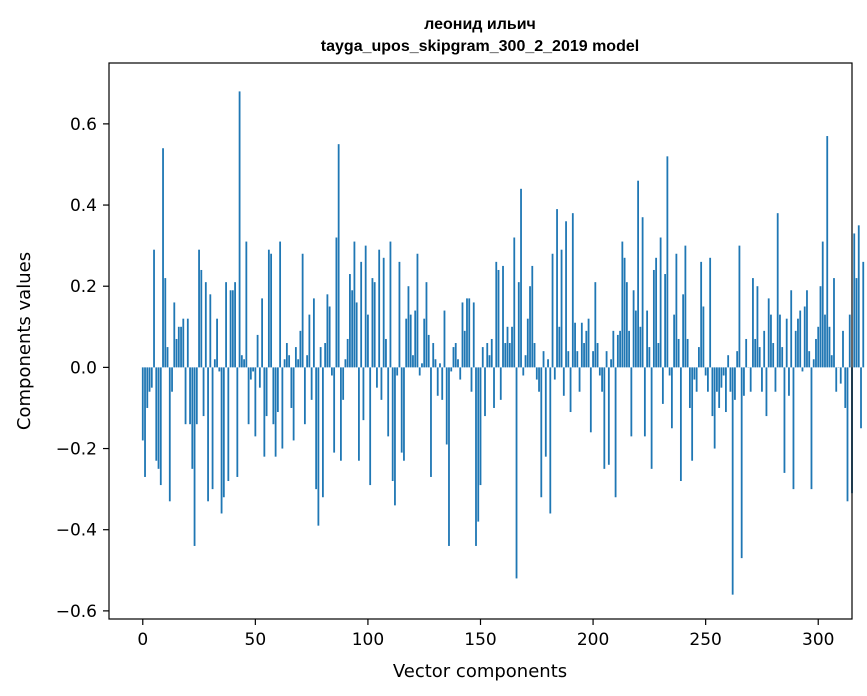 This screenshot has height=696, width=867. Describe the element at coordinates (24, 341) in the screenshot. I see `y-axis-label: Components values` at that location.